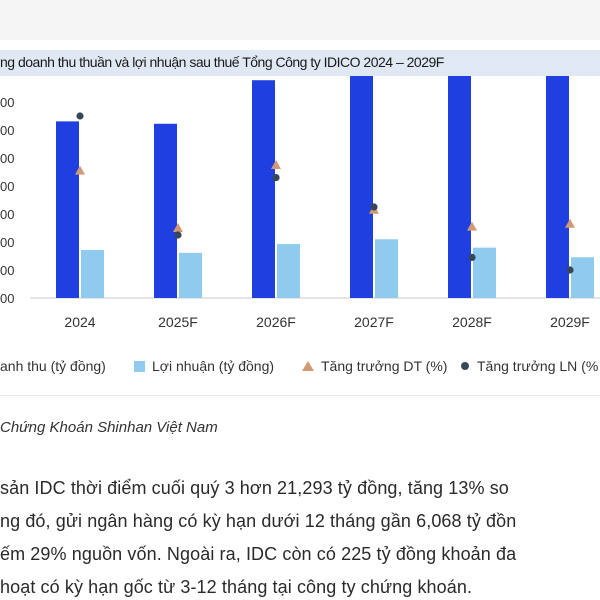  What do you see at coordinates (178, 322) in the screenshot?
I see `x-tick-label: 2025F` at bounding box center [178, 322].